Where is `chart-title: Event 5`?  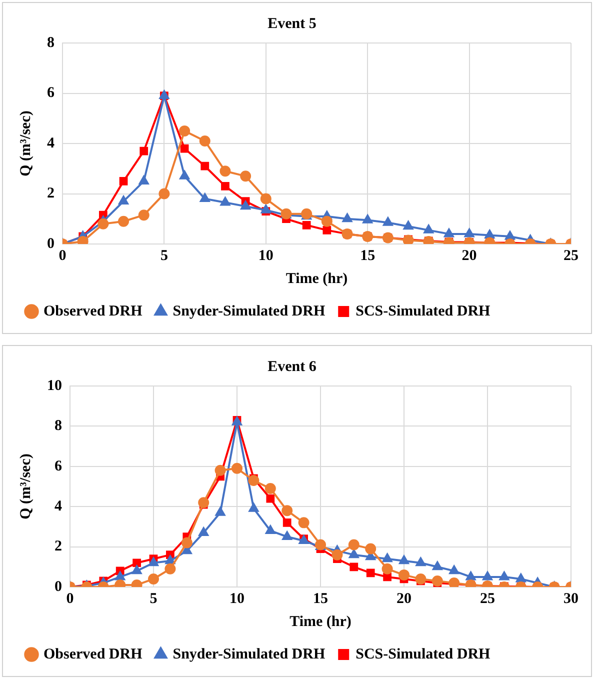
chart-title: Event 5 is located at coordinates (292, 24).